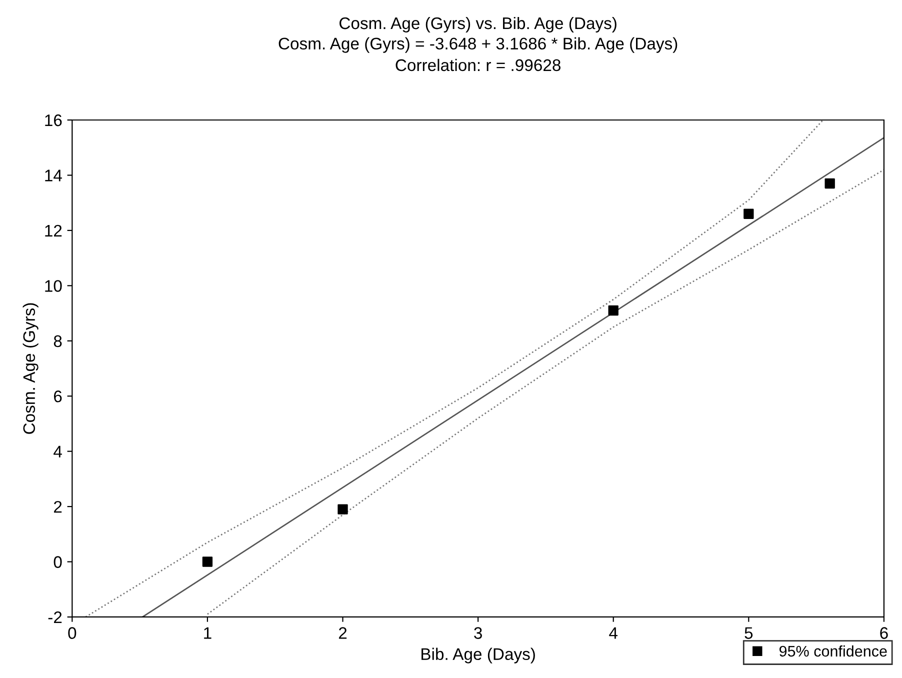  What do you see at coordinates (58, 341) in the screenshot?
I see `y-tick-label: 8` at bounding box center [58, 341].